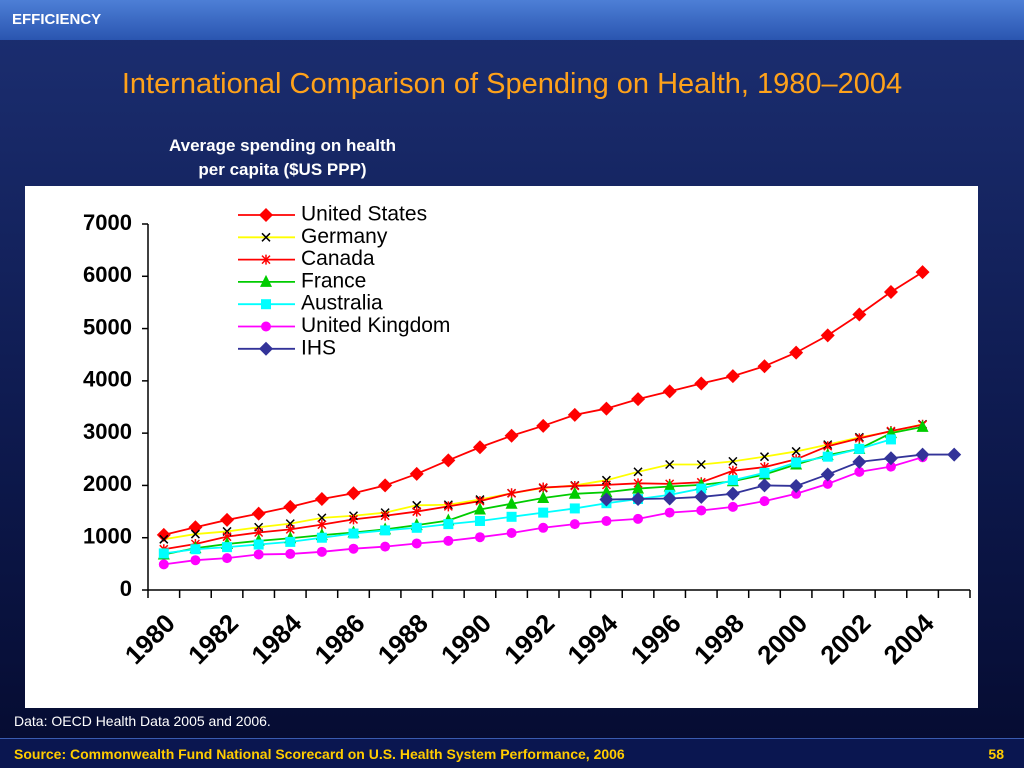  Describe the element at coordinates (344, 236) in the screenshot. I see `legend-label: Germany` at that location.